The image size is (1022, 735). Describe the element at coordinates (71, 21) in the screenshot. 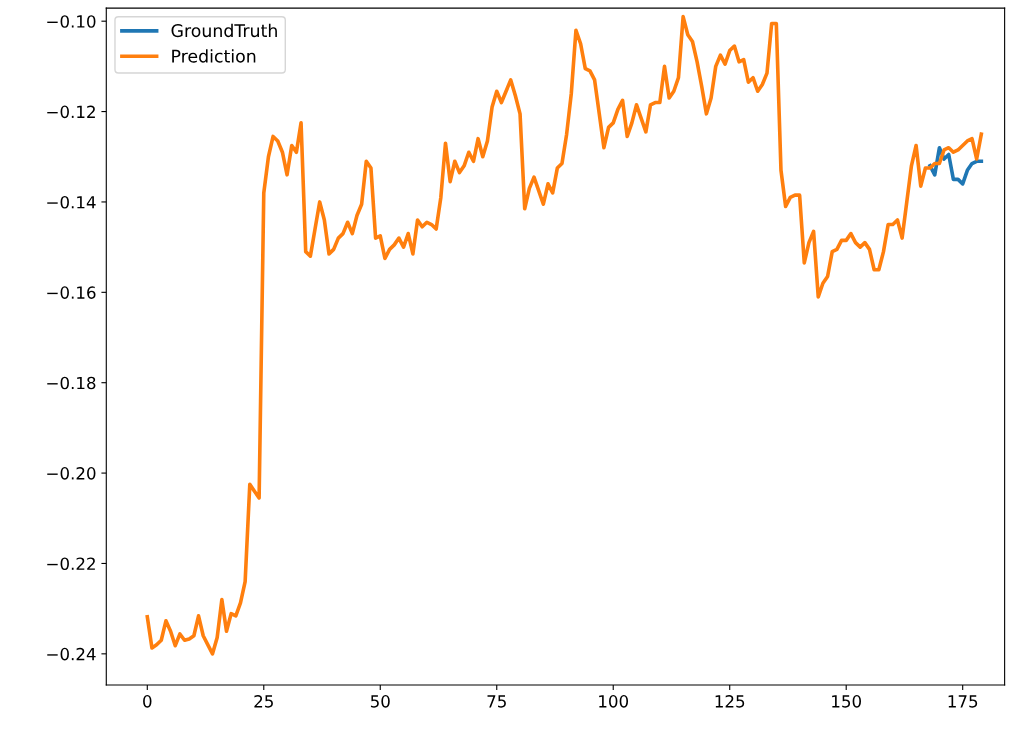

I see `y-tick-label: −0.10` at that location.